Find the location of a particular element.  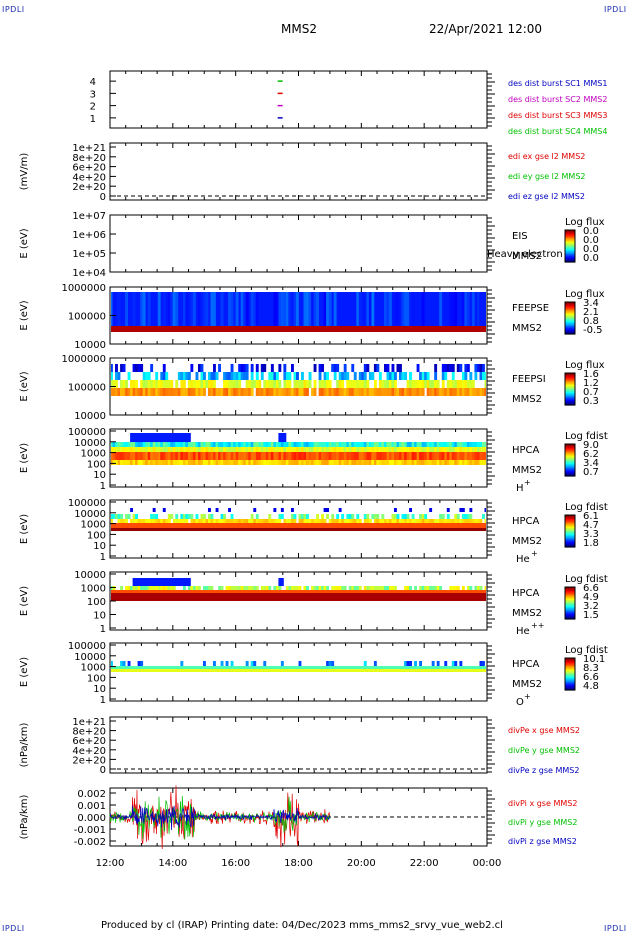

feepsi-colorbar-label: 1.2 is located at coordinates (591, 383).